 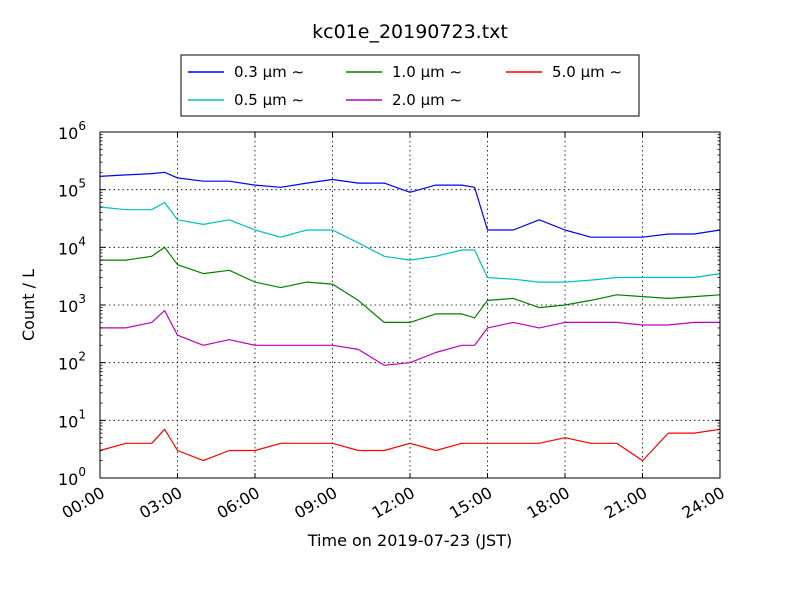 What do you see at coordinates (470, 503) in the screenshot?
I see `x-tick-label: 15:00` at bounding box center [470, 503].